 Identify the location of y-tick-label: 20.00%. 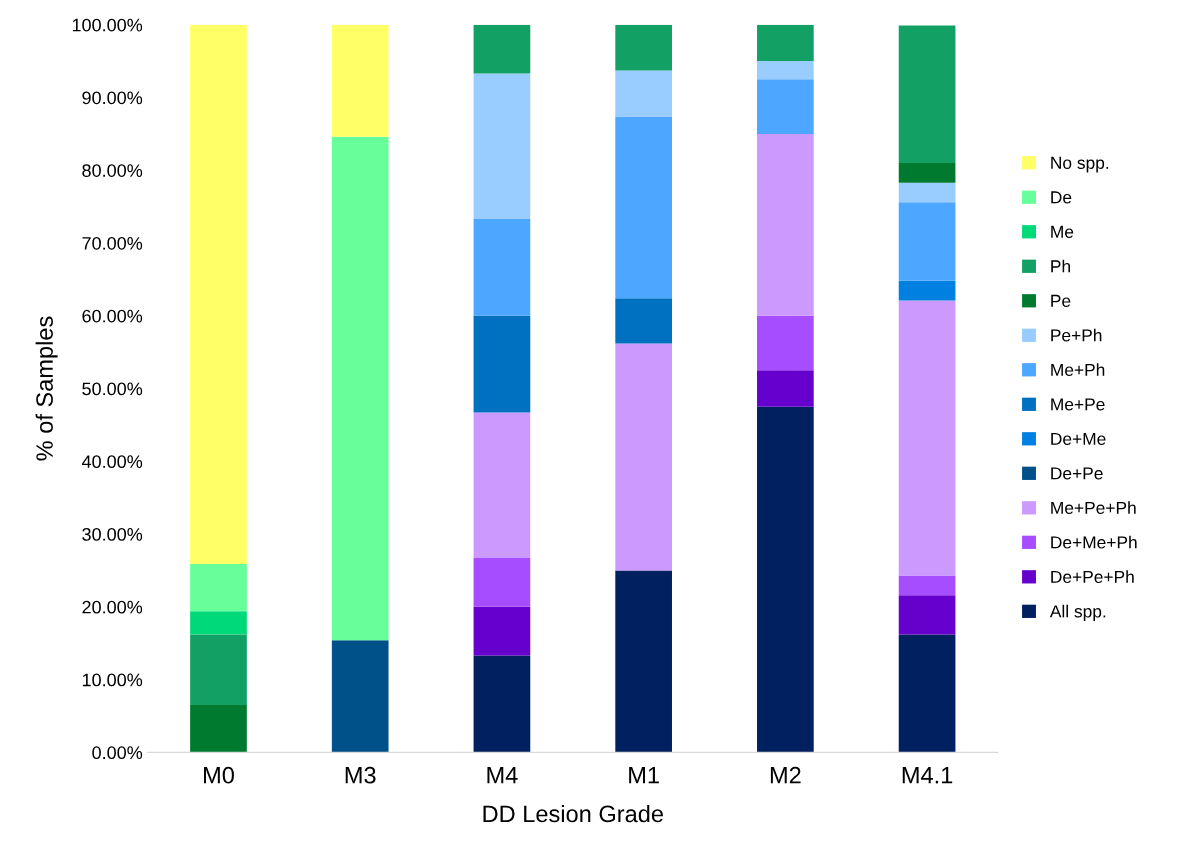
(112, 607).